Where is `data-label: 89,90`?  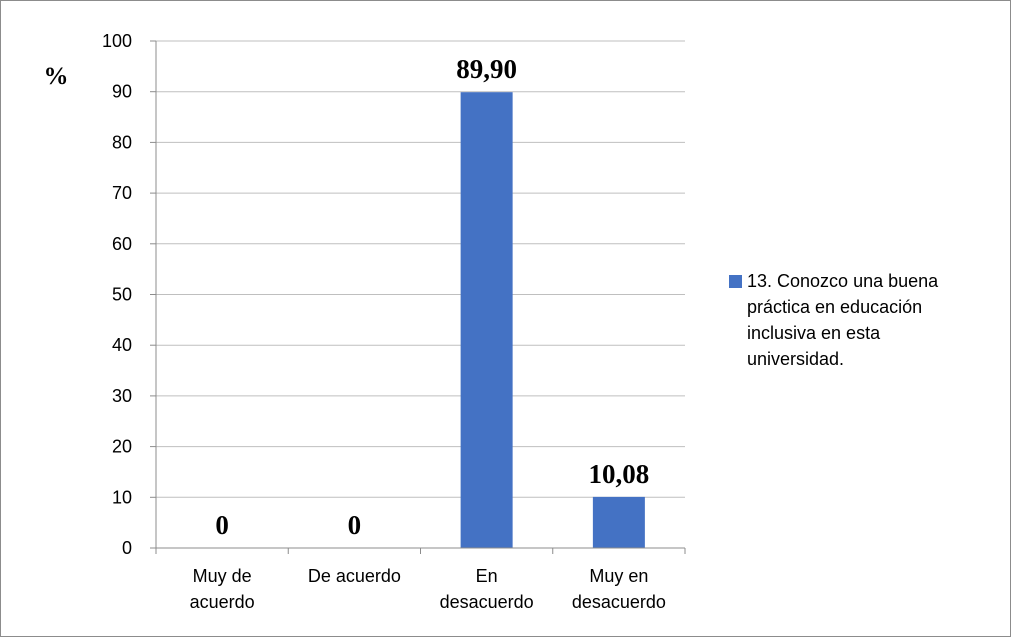
data-label: 89,90 is located at coordinates (486, 69).